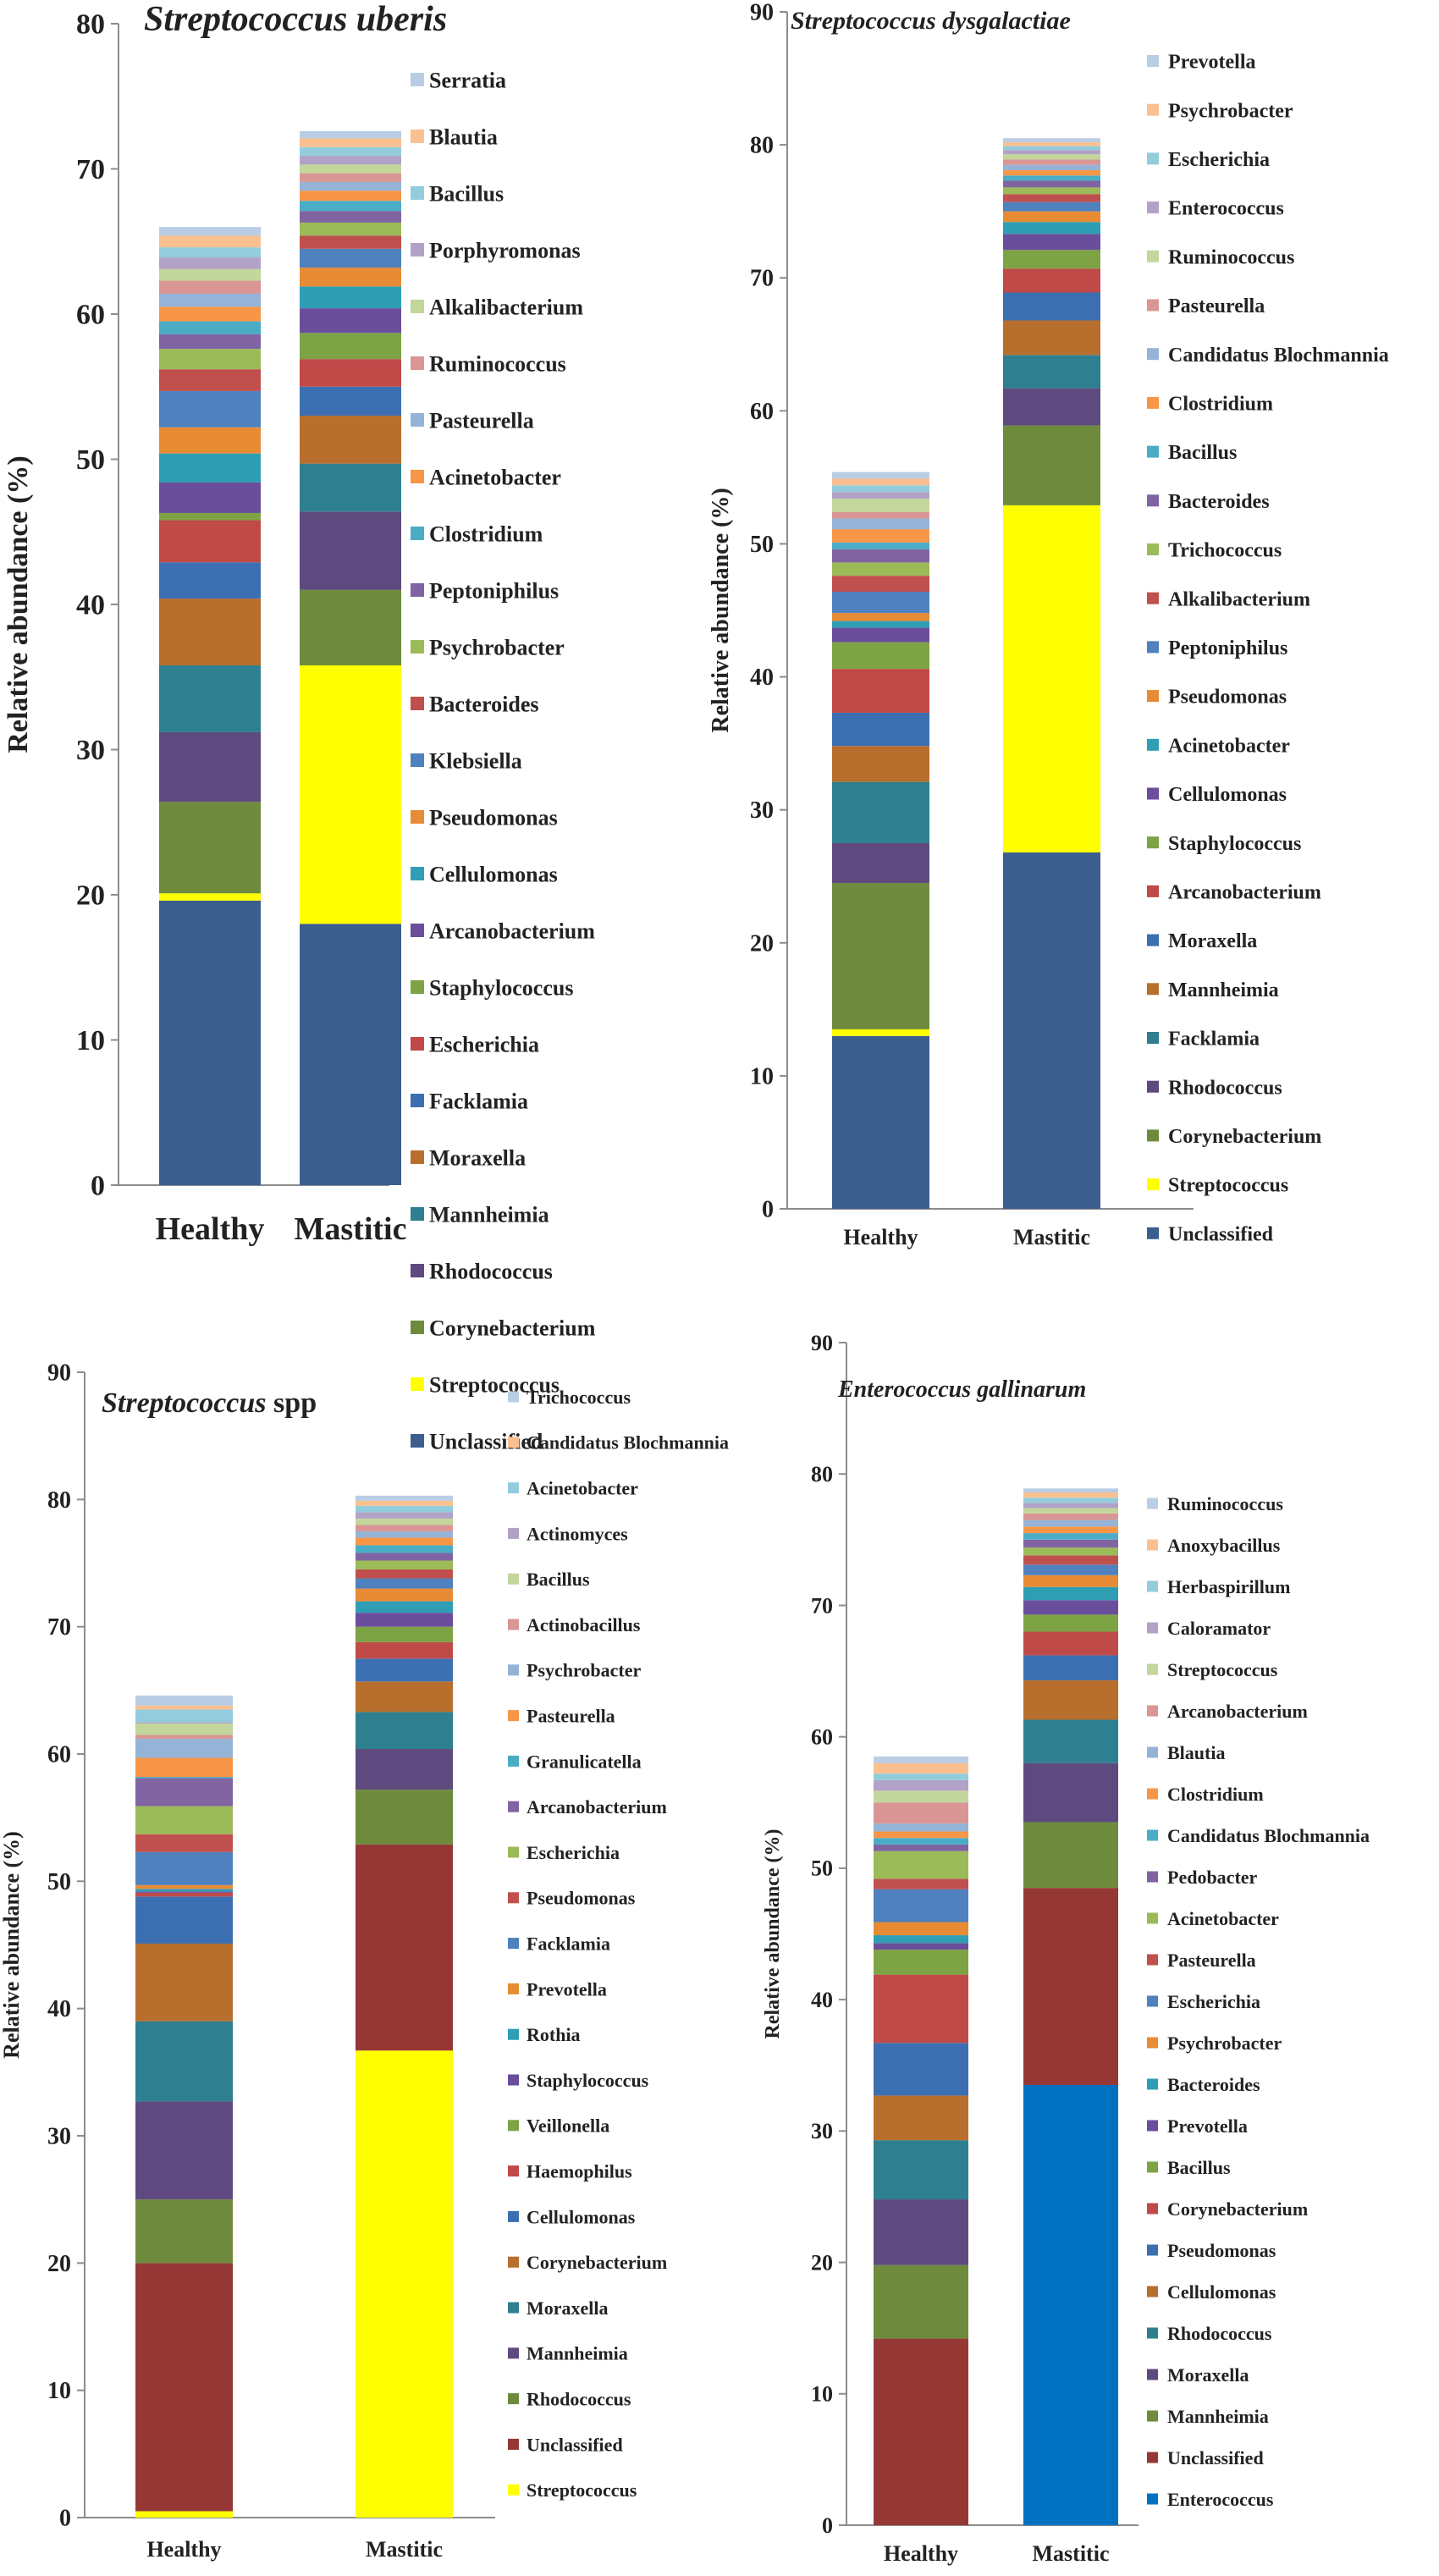  Describe the element at coordinates (1152, 2084) in the screenshot. I see `legend-swatch-bacteroides` at that location.